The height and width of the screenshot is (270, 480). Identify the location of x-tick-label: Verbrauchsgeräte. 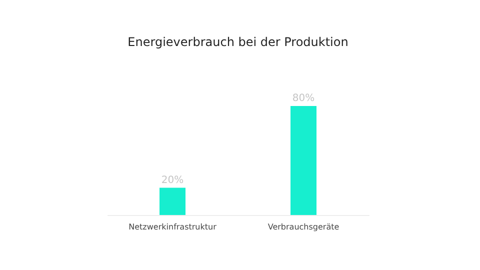
(304, 227).